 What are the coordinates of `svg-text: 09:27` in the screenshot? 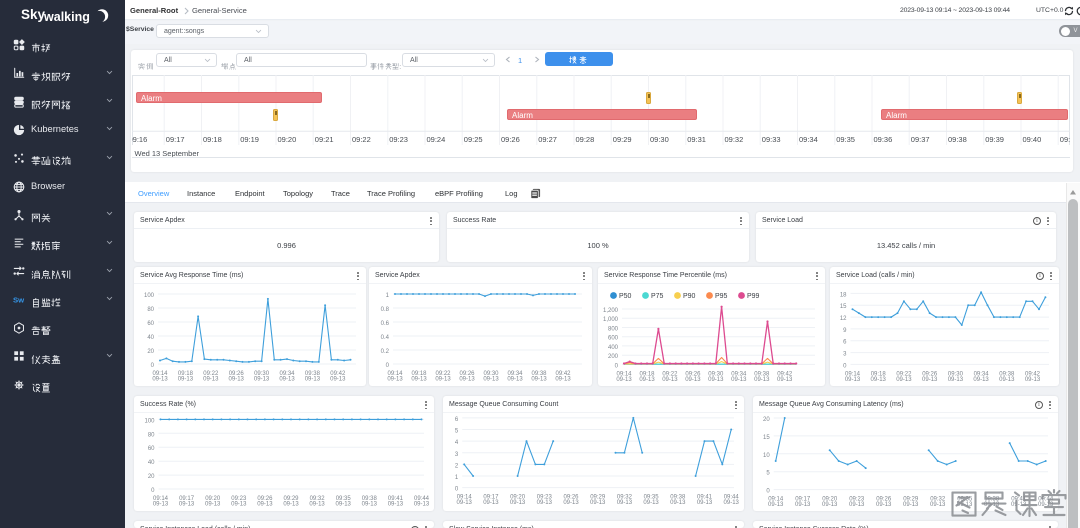 It's located at (547, 139).